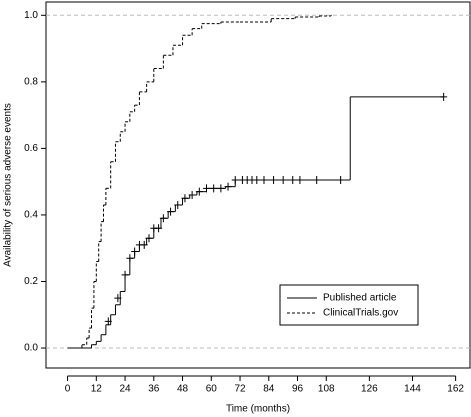 Image resolution: width=471 pixels, height=417 pixels. I want to click on y-tick-label: 1.0, so click(31, 15).